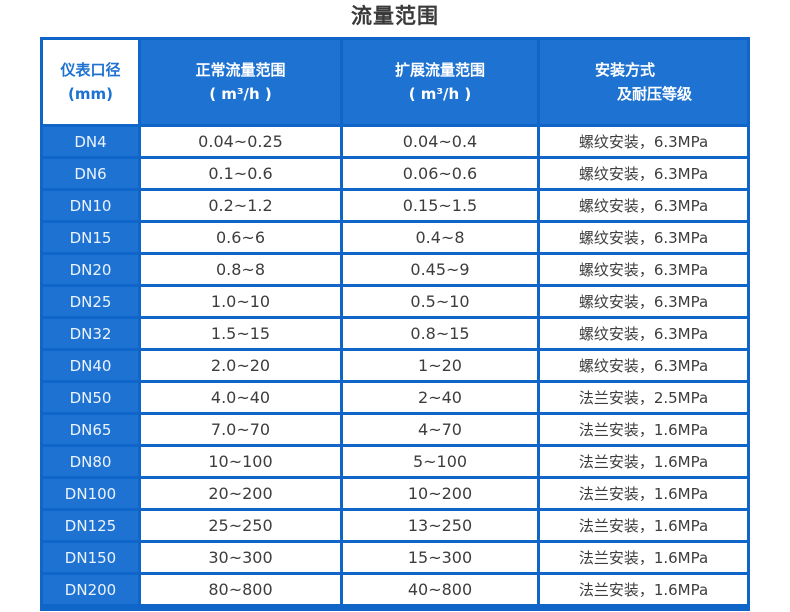 This screenshot has width=790, height=612. I want to click on table-row: DN65 7.0~70 4~70 法兰安装，1.6MPa, so click(395, 429).